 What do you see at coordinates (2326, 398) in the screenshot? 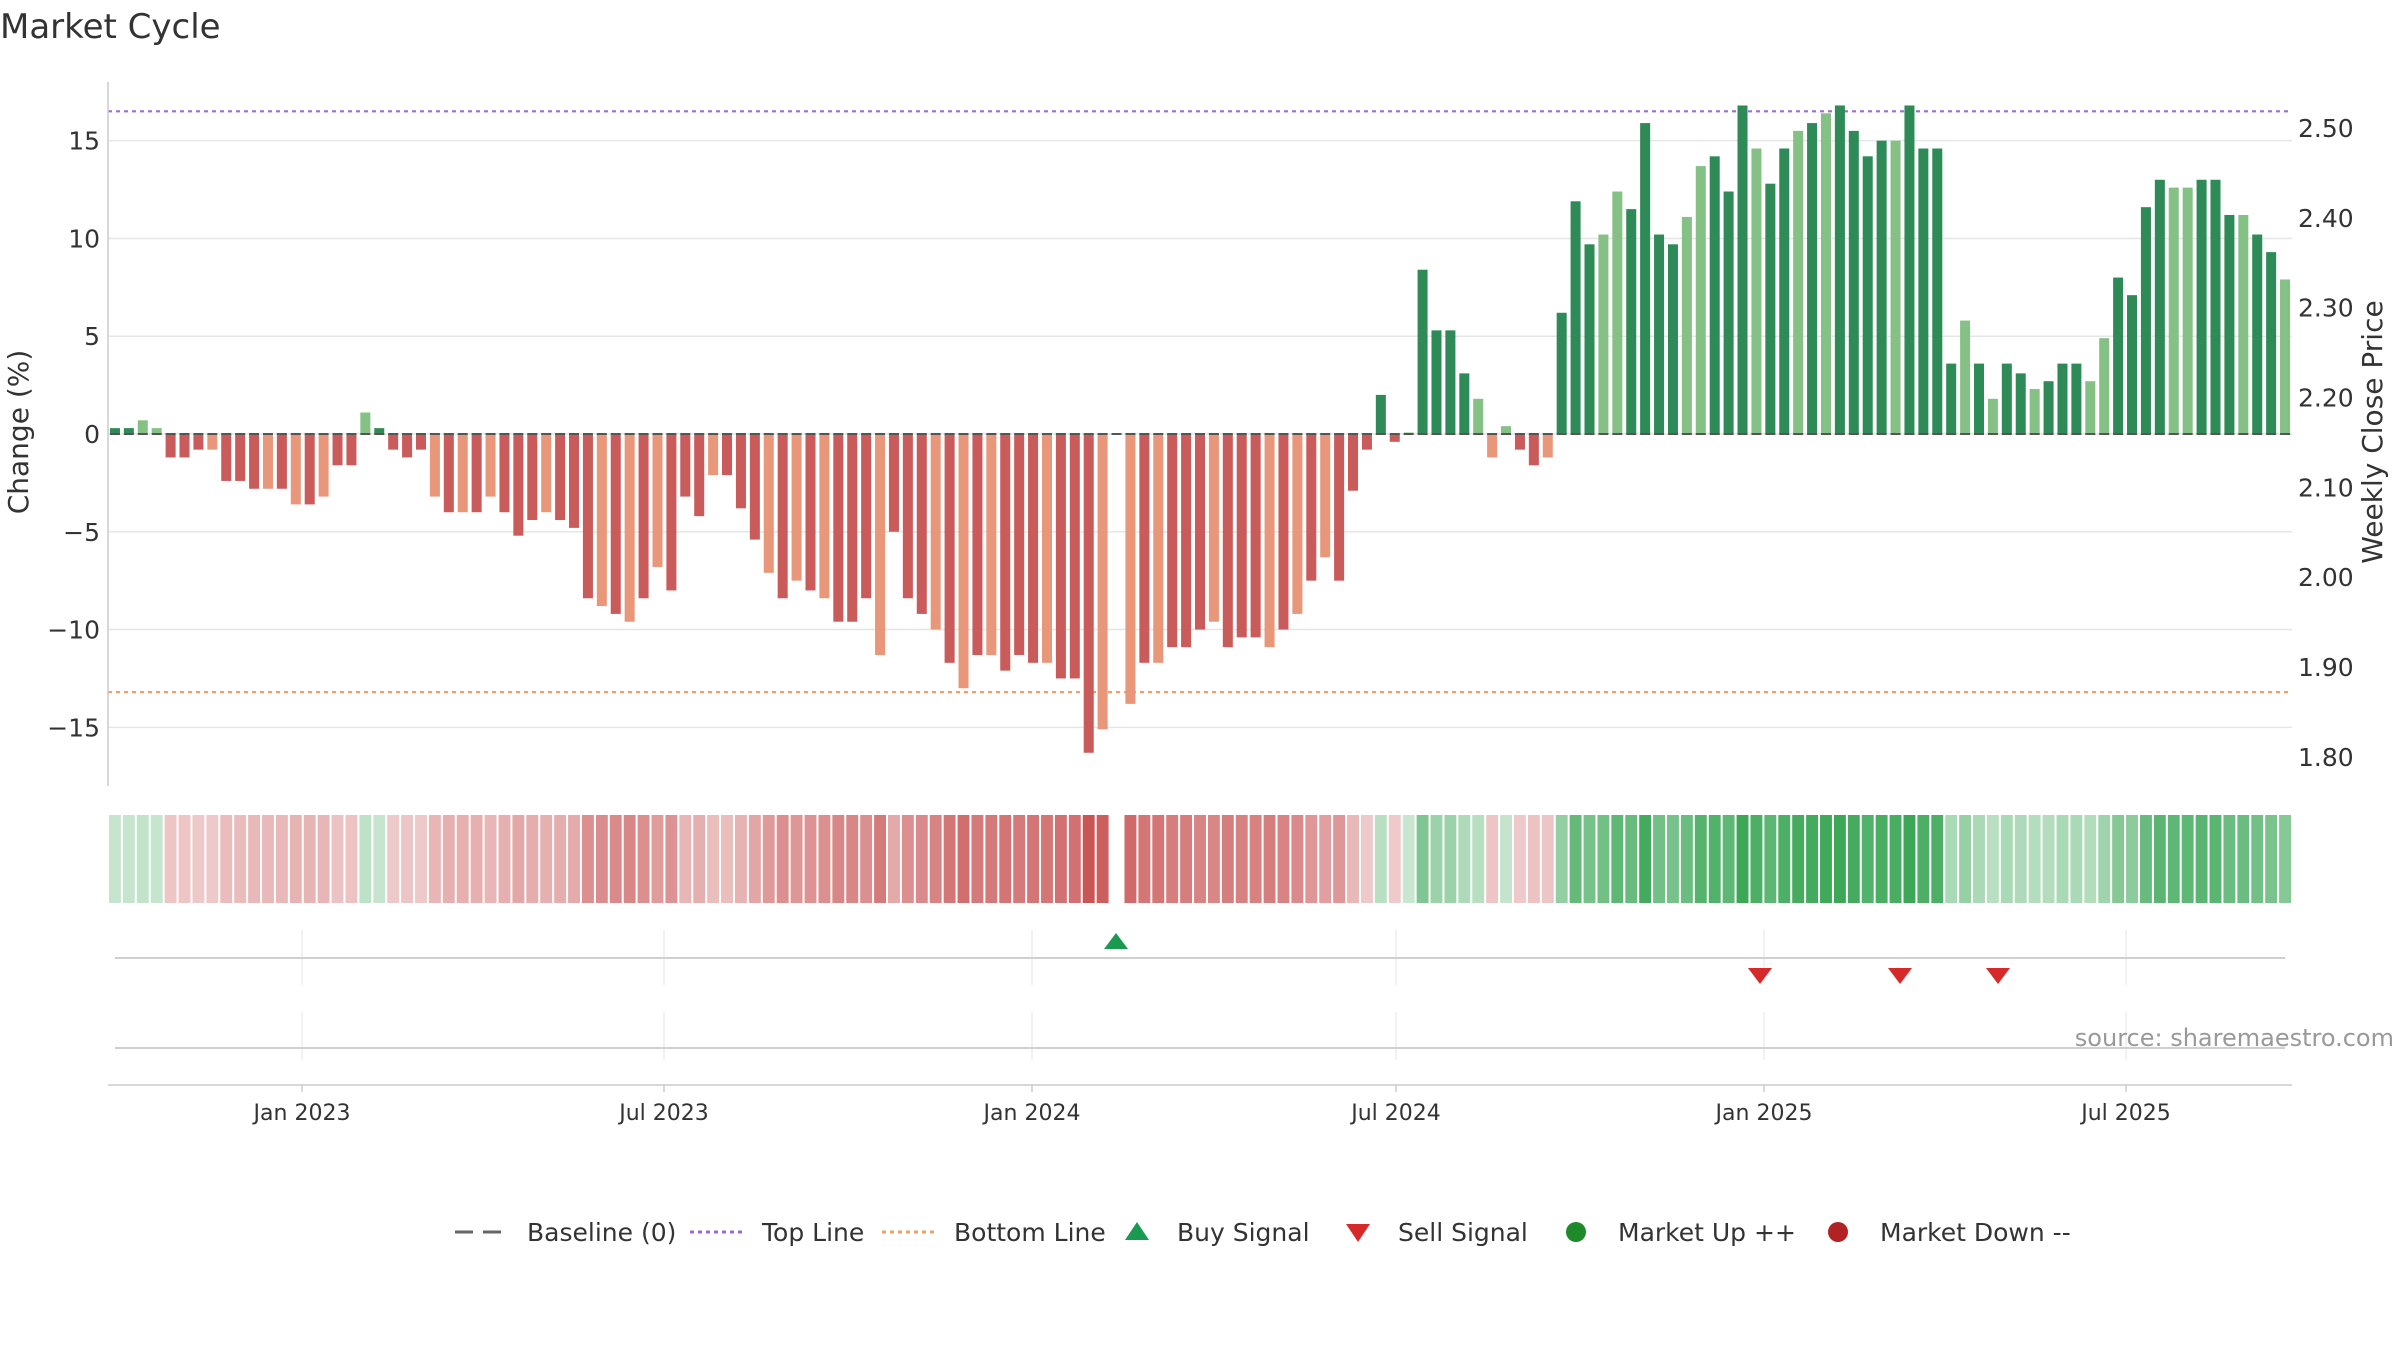
I see `y-right-tick-label: 2.20` at bounding box center [2326, 398].